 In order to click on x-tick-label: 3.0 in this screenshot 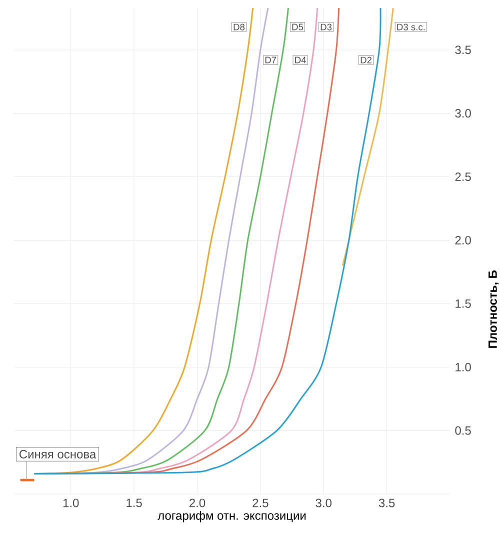, I will do `click(324, 503)`.